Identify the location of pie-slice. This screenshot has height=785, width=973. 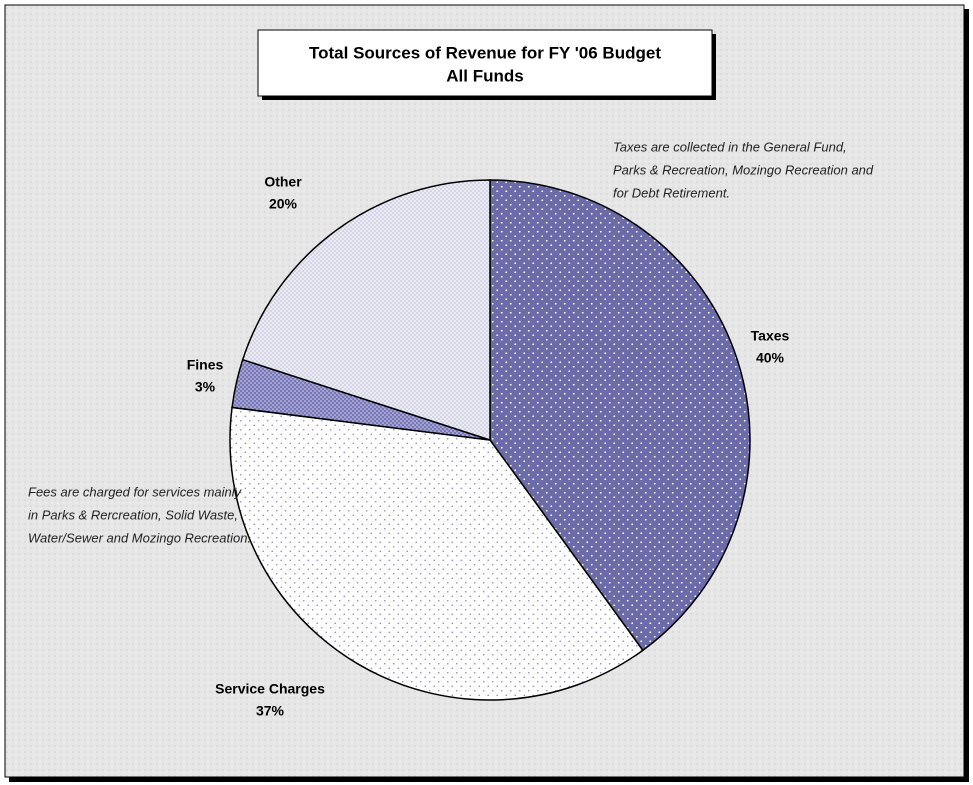
(366, 310).